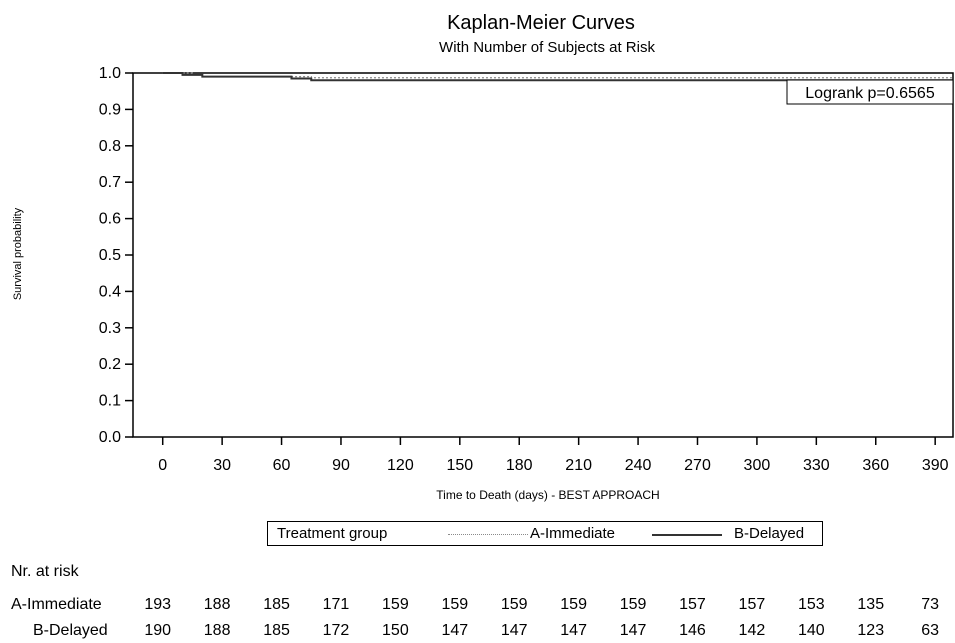 The height and width of the screenshot is (643, 955). Describe the element at coordinates (336, 630) in the screenshot. I see `risk-cell: 172` at that location.